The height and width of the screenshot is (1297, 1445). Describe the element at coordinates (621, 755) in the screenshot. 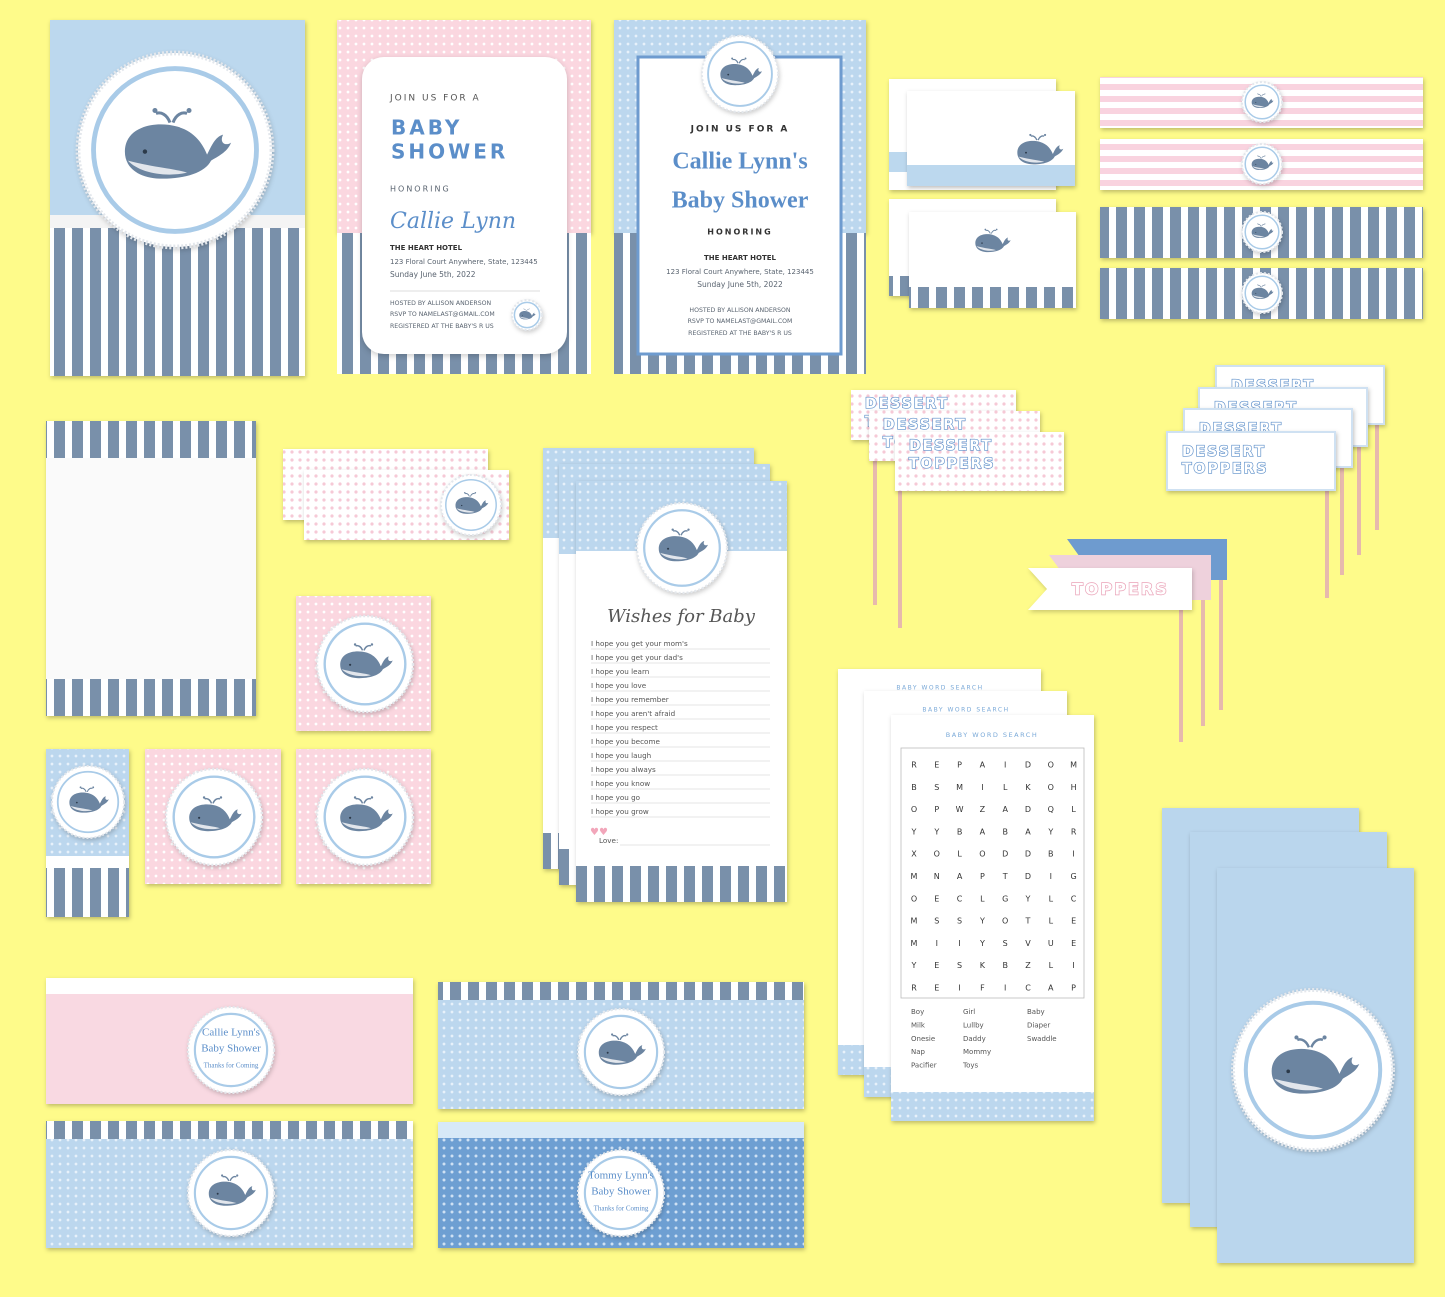

I see `wish-prompt: I hope you laugh` at that location.